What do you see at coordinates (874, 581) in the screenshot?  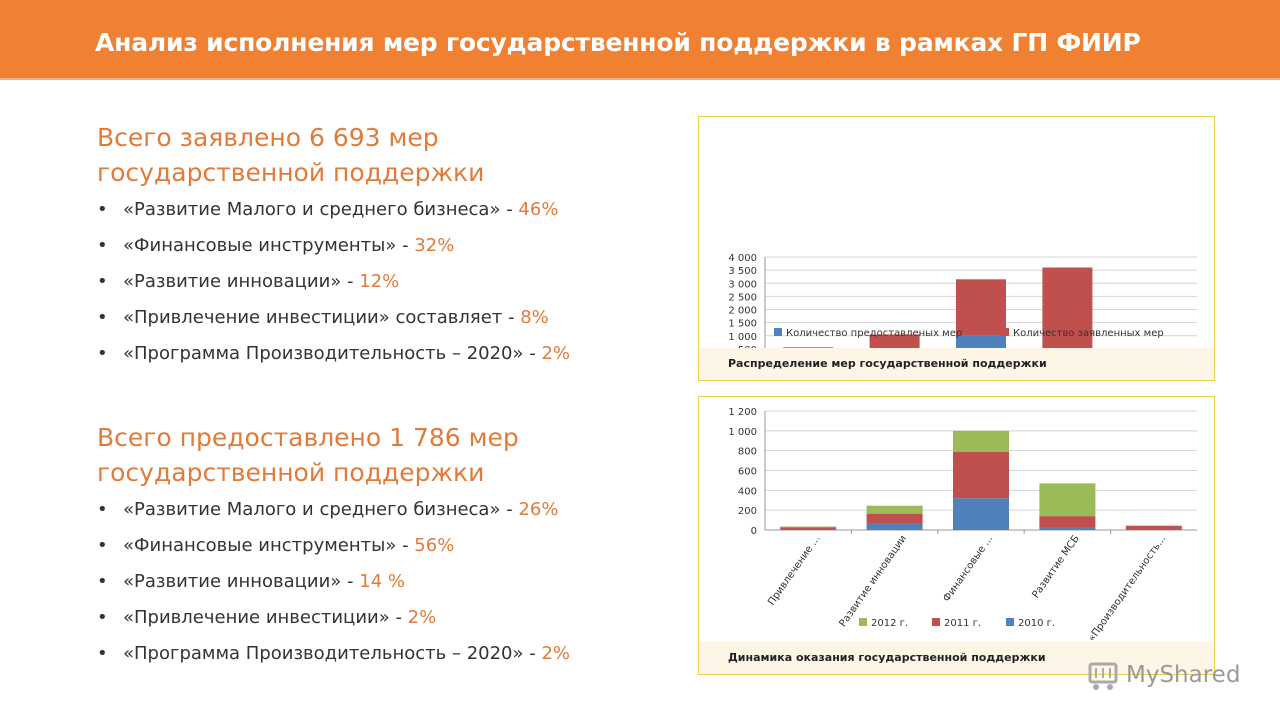 I see `x-tick-label: Развитие инновации` at bounding box center [874, 581].